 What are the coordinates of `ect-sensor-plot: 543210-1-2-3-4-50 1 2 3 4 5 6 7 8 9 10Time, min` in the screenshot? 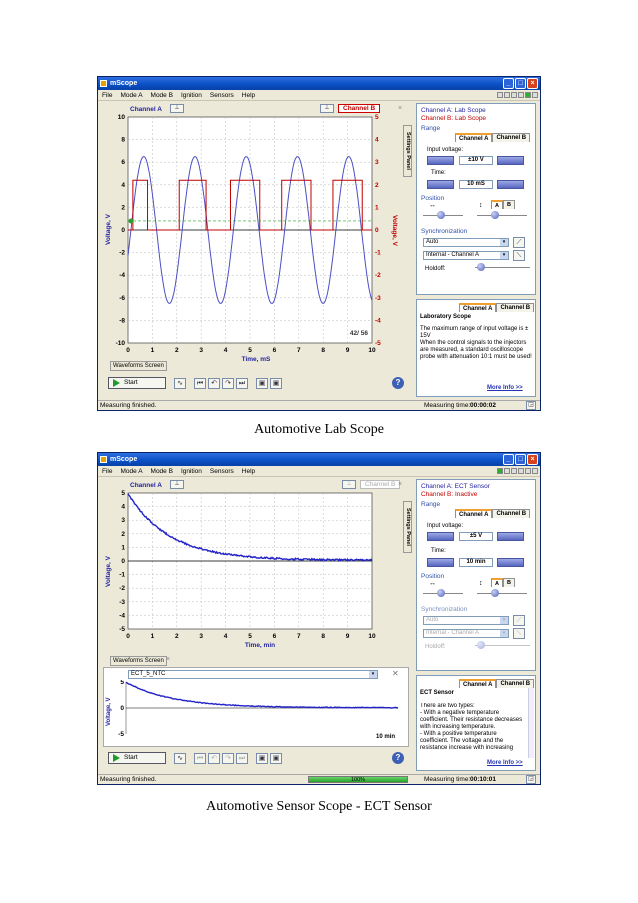 It's located at (253, 573).